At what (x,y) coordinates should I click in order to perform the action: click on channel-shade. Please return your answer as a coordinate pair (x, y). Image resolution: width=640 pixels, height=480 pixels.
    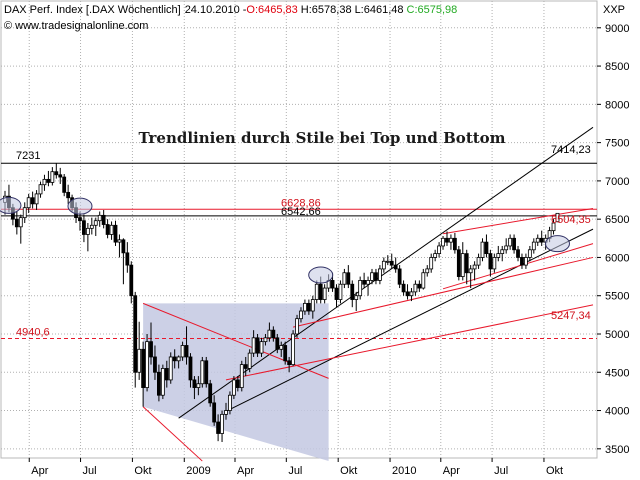
    Looking at the image, I should click on (236, 382).